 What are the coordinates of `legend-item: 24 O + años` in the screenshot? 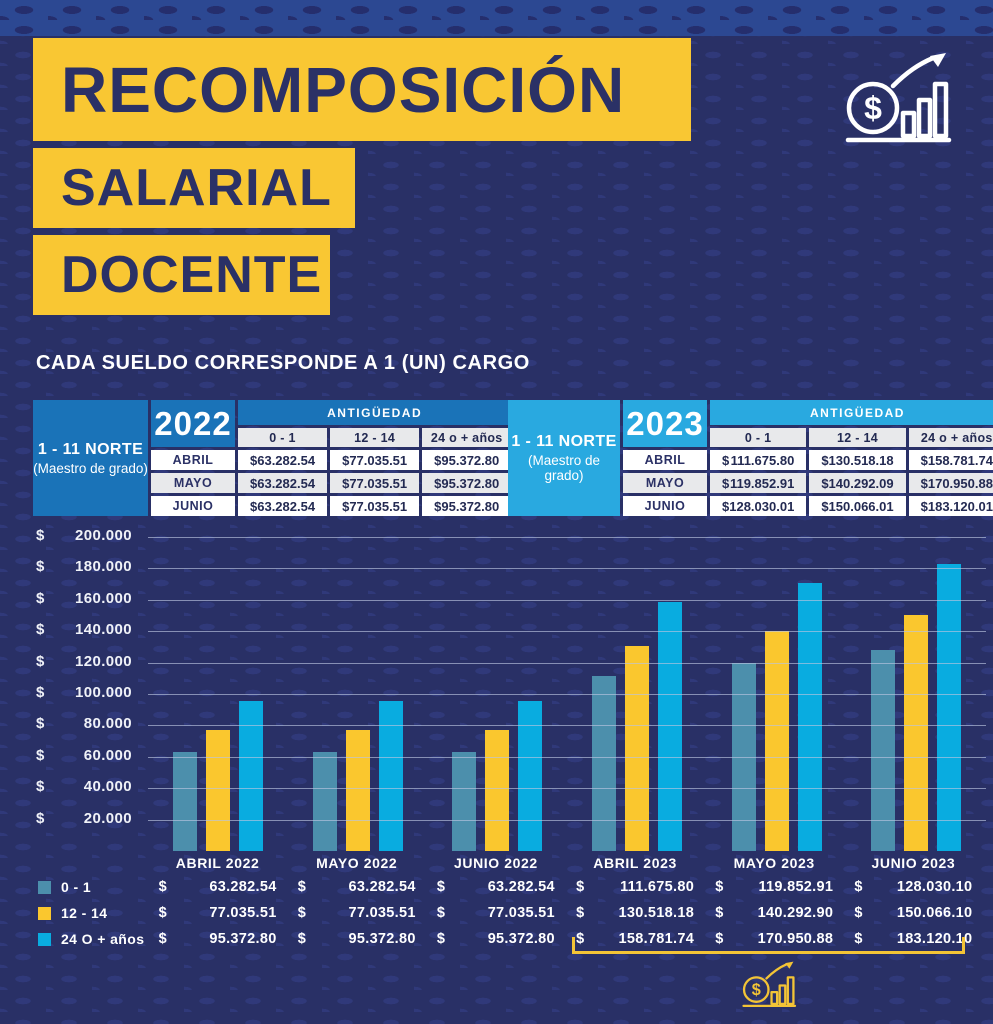 It's located at (74, 939).